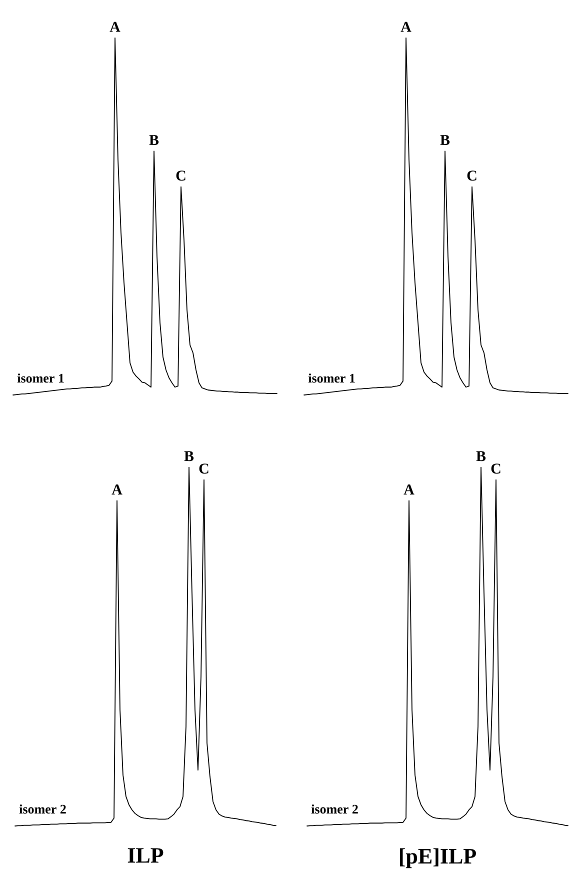 Image resolution: width=572 pixels, height=882 pixels. Describe the element at coordinates (146, 855) in the screenshot. I see `x-axis-title: ILP` at that location.